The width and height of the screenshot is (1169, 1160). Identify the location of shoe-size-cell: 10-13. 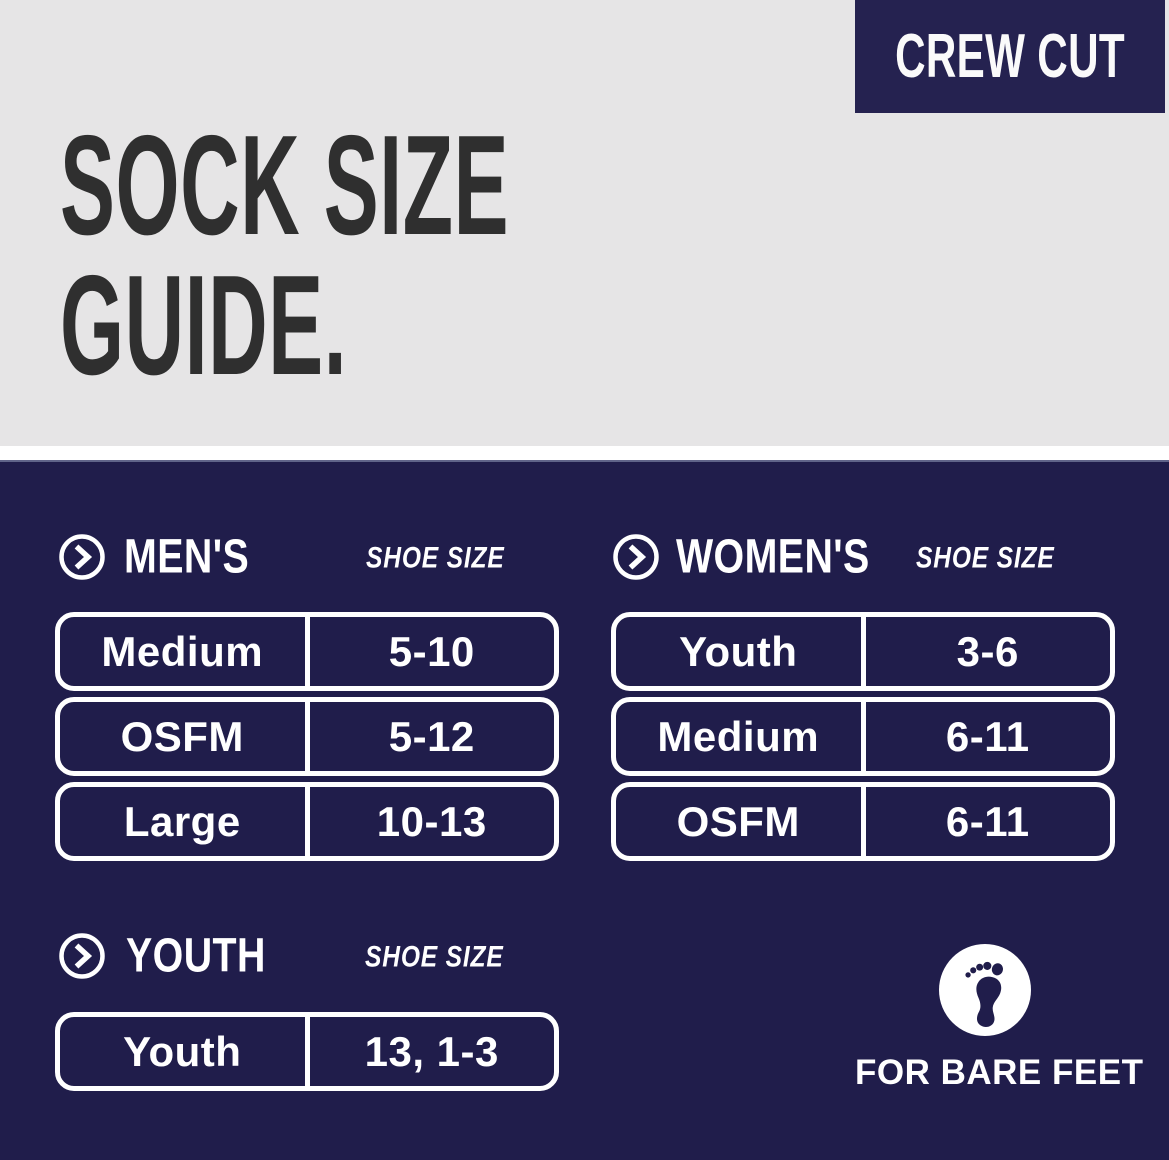
(431, 821).